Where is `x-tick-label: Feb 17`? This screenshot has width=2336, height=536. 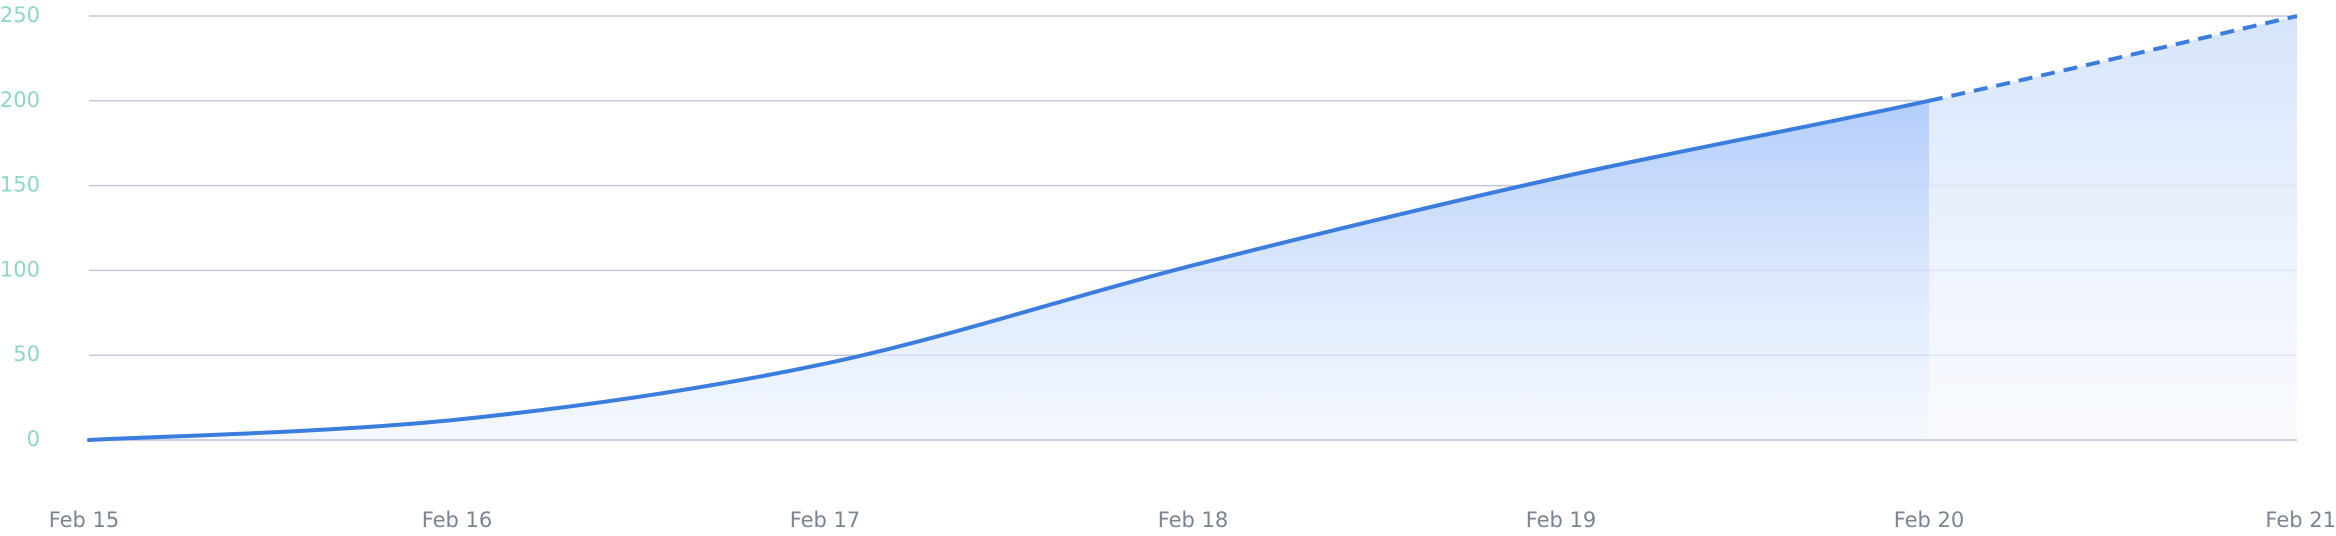 x-tick-label: Feb 17 is located at coordinates (825, 520).